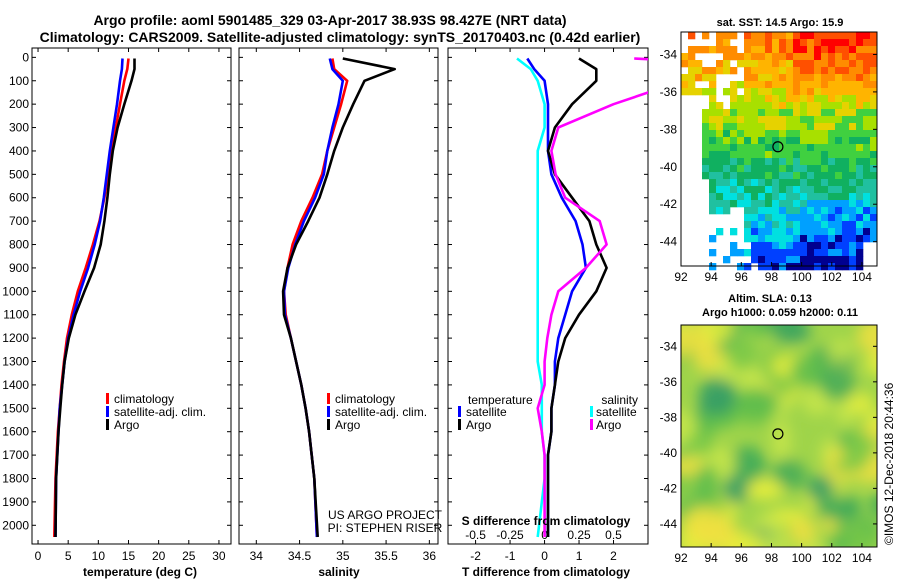  I want to click on y-tick-label: 300, so click(19, 128).